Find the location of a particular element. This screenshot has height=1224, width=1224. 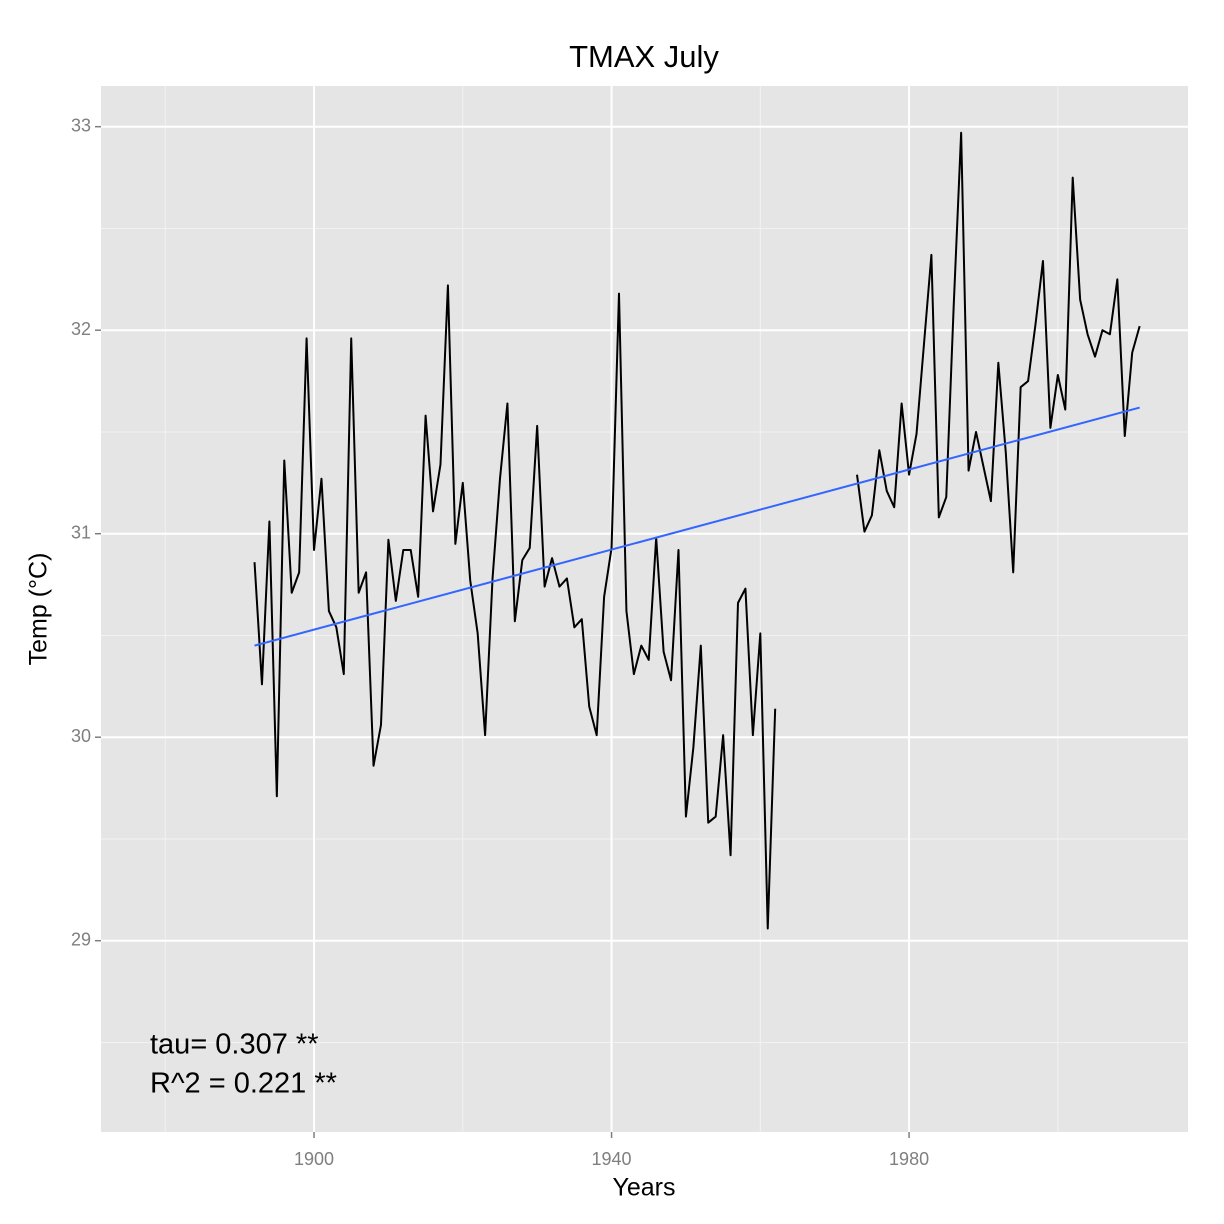

annotation: R^2 = 0.221 ** is located at coordinates (243, 1084).